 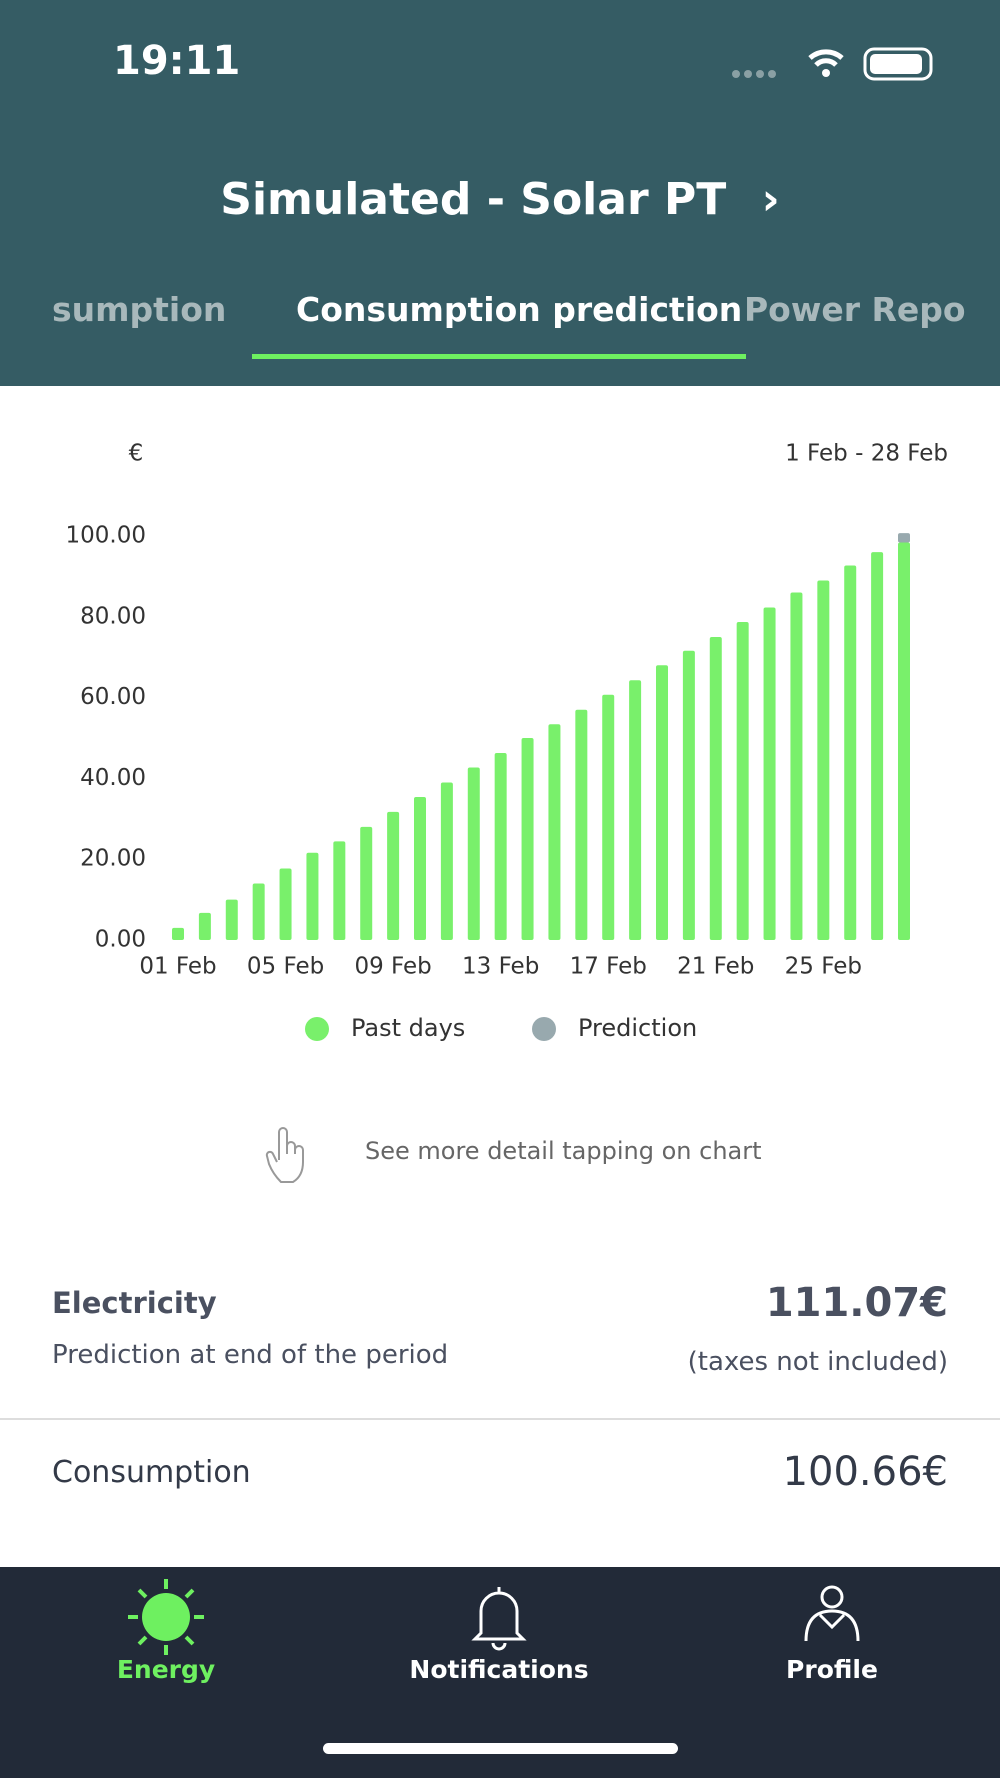 I want to click on x-tick-label: 09 Feb, so click(x=392, y=967).